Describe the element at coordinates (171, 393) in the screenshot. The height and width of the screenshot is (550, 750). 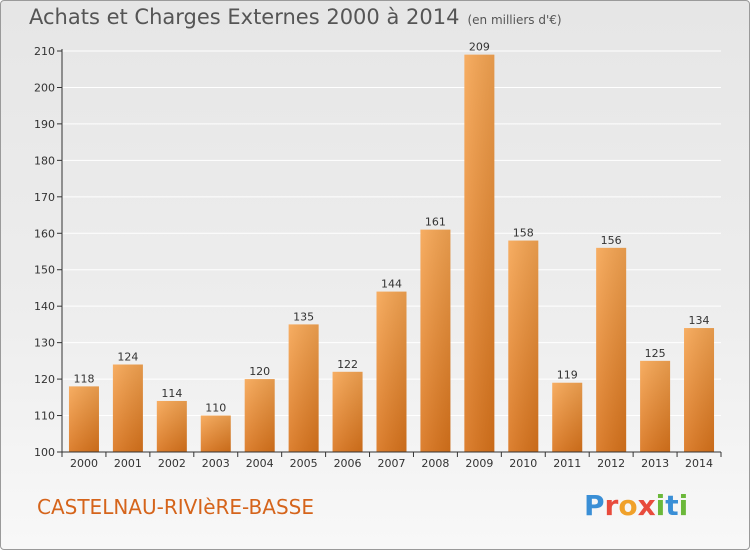
I see `data-label: 114` at that location.